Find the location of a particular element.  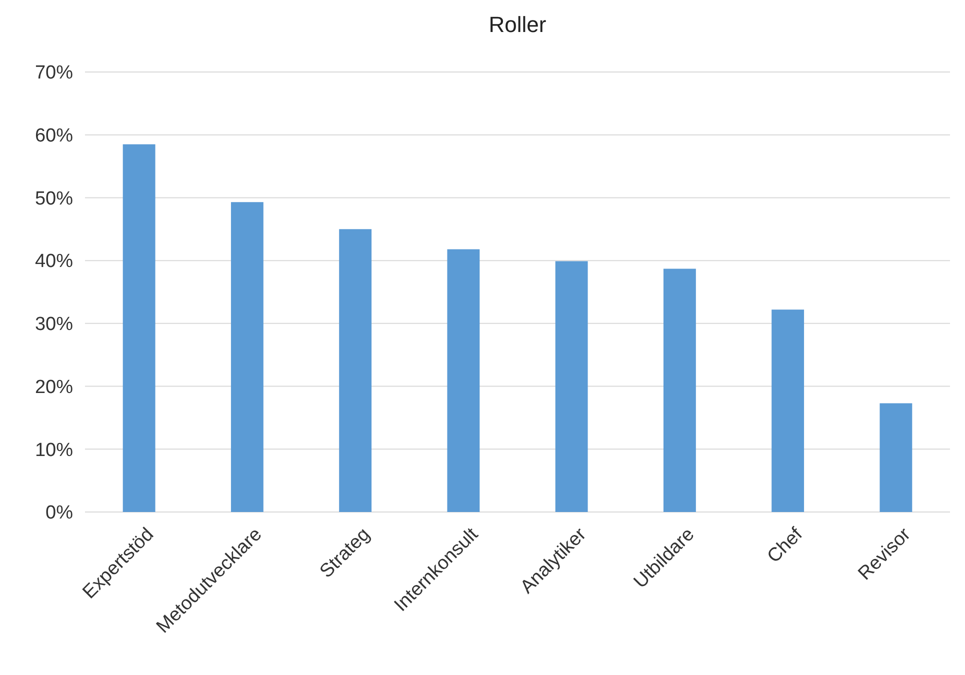

y-tick-label: 70% is located at coordinates (54, 73).